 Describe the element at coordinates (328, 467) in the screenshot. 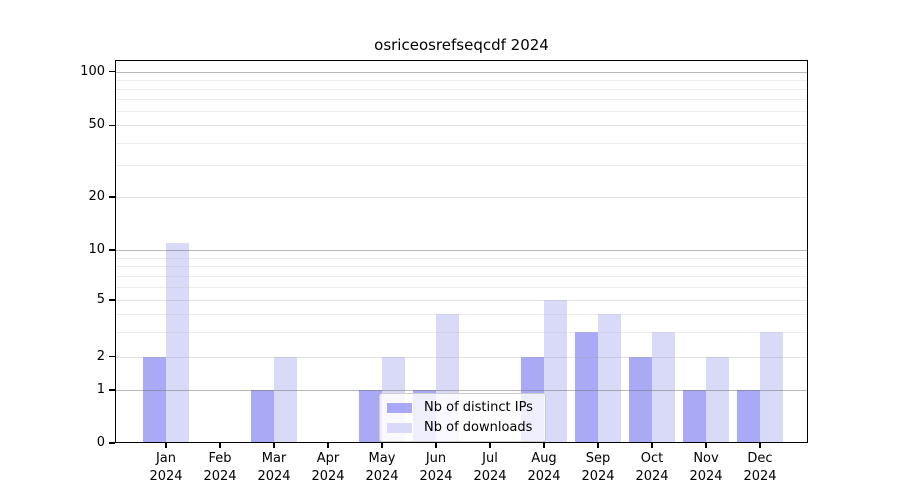

I see `x-tick-label: Apr 2024` at that location.